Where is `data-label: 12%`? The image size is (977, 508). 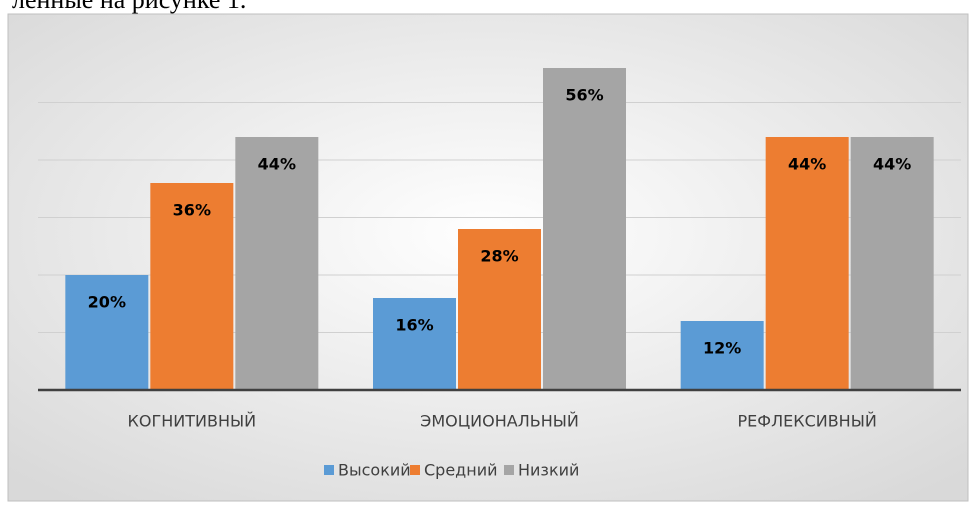
data-label: 12% is located at coordinates (722, 348).